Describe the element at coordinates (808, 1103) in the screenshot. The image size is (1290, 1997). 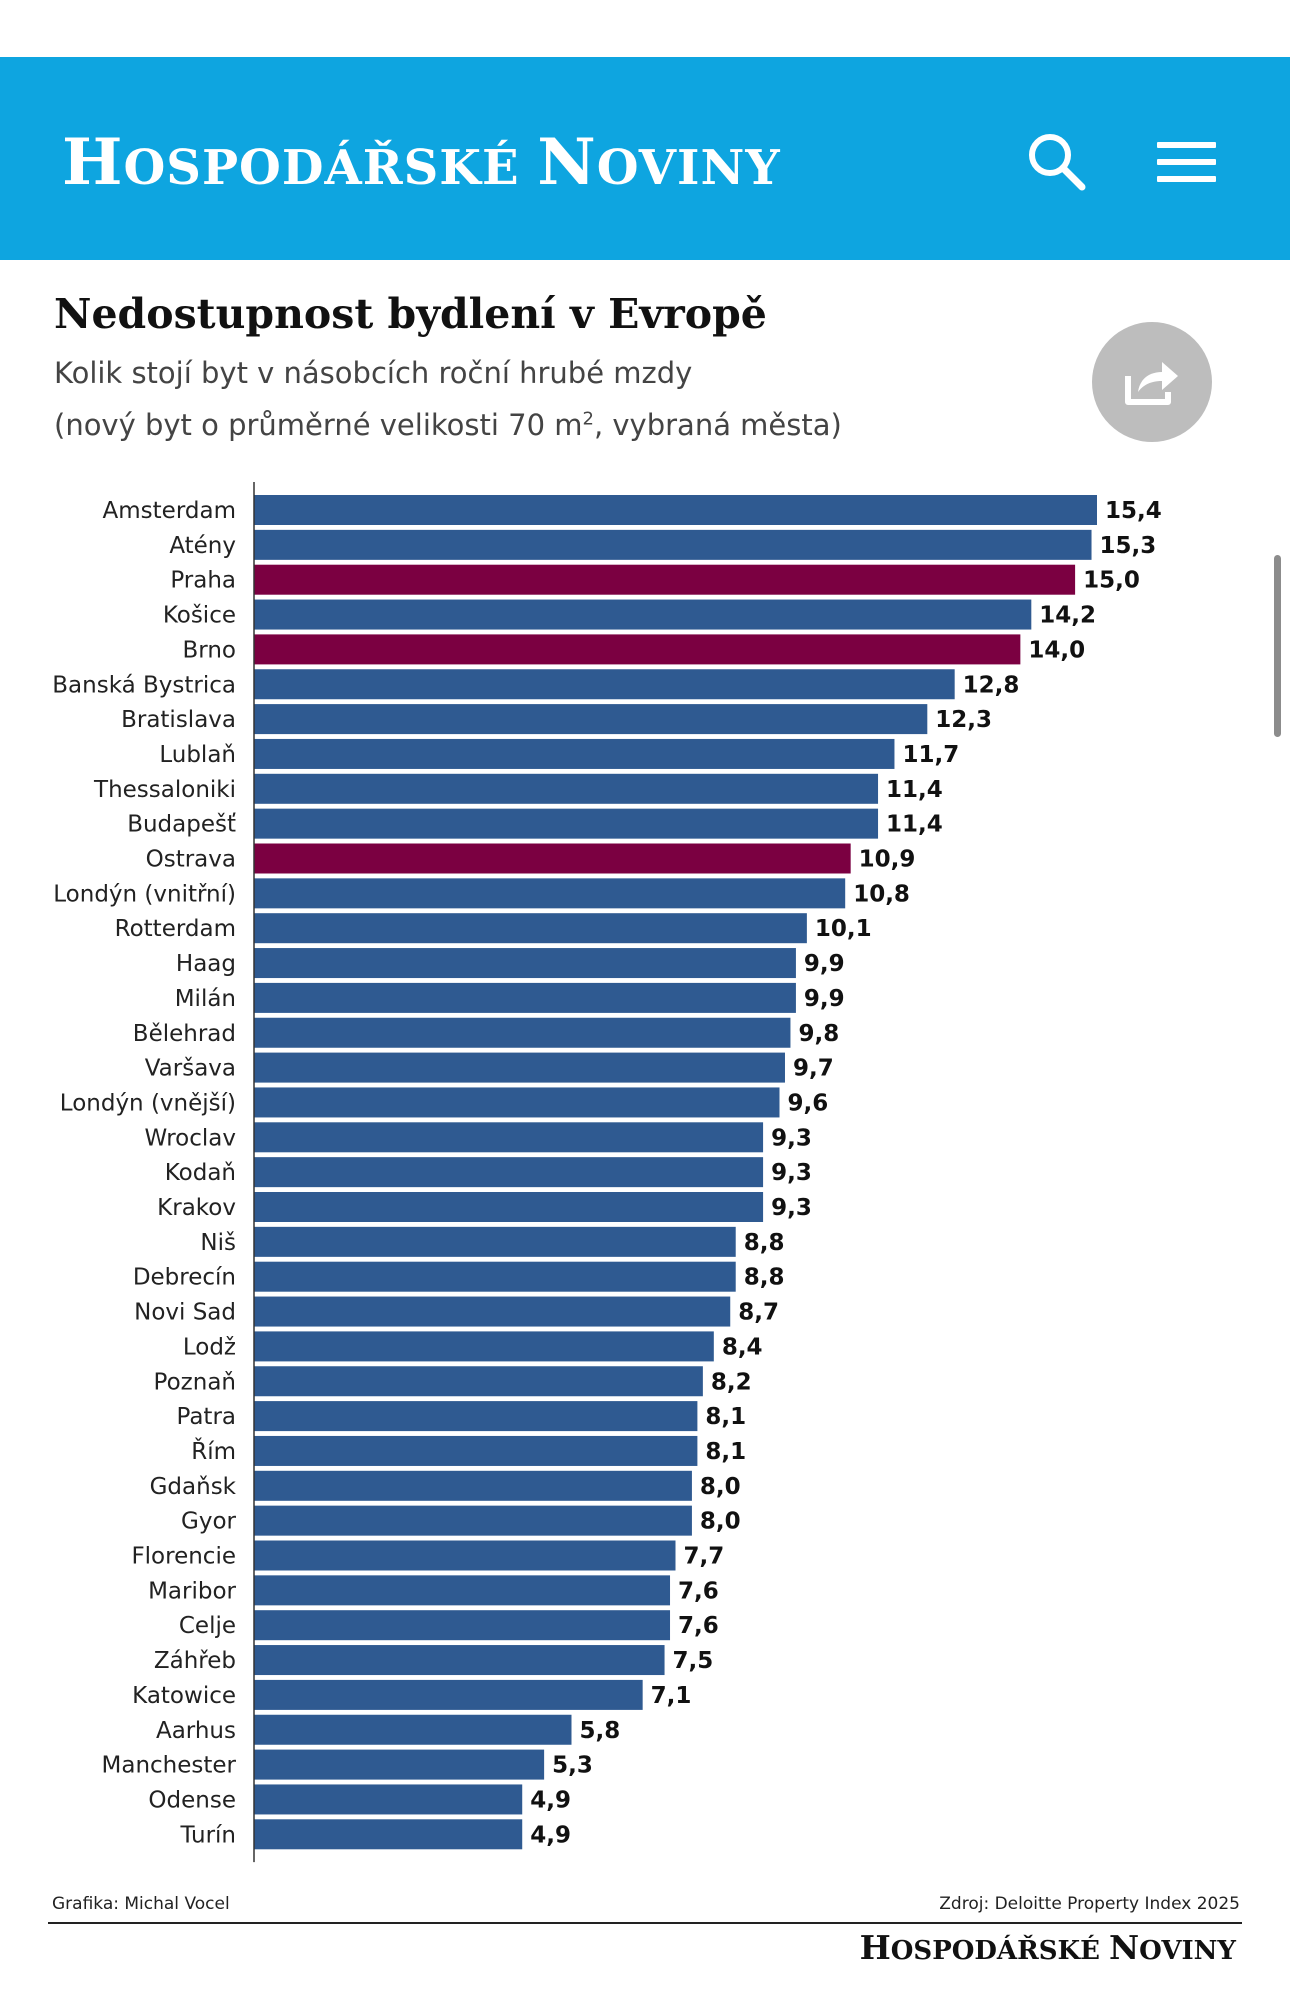
I see `value-label: 9,6` at that location.